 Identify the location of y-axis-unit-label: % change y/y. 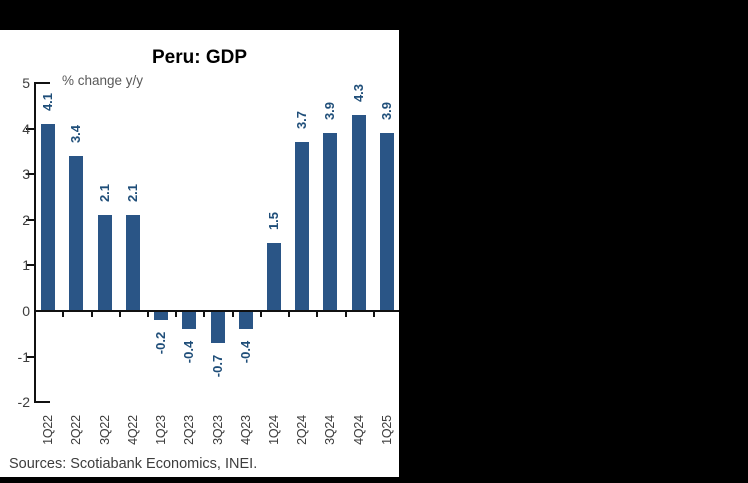
(103, 80).